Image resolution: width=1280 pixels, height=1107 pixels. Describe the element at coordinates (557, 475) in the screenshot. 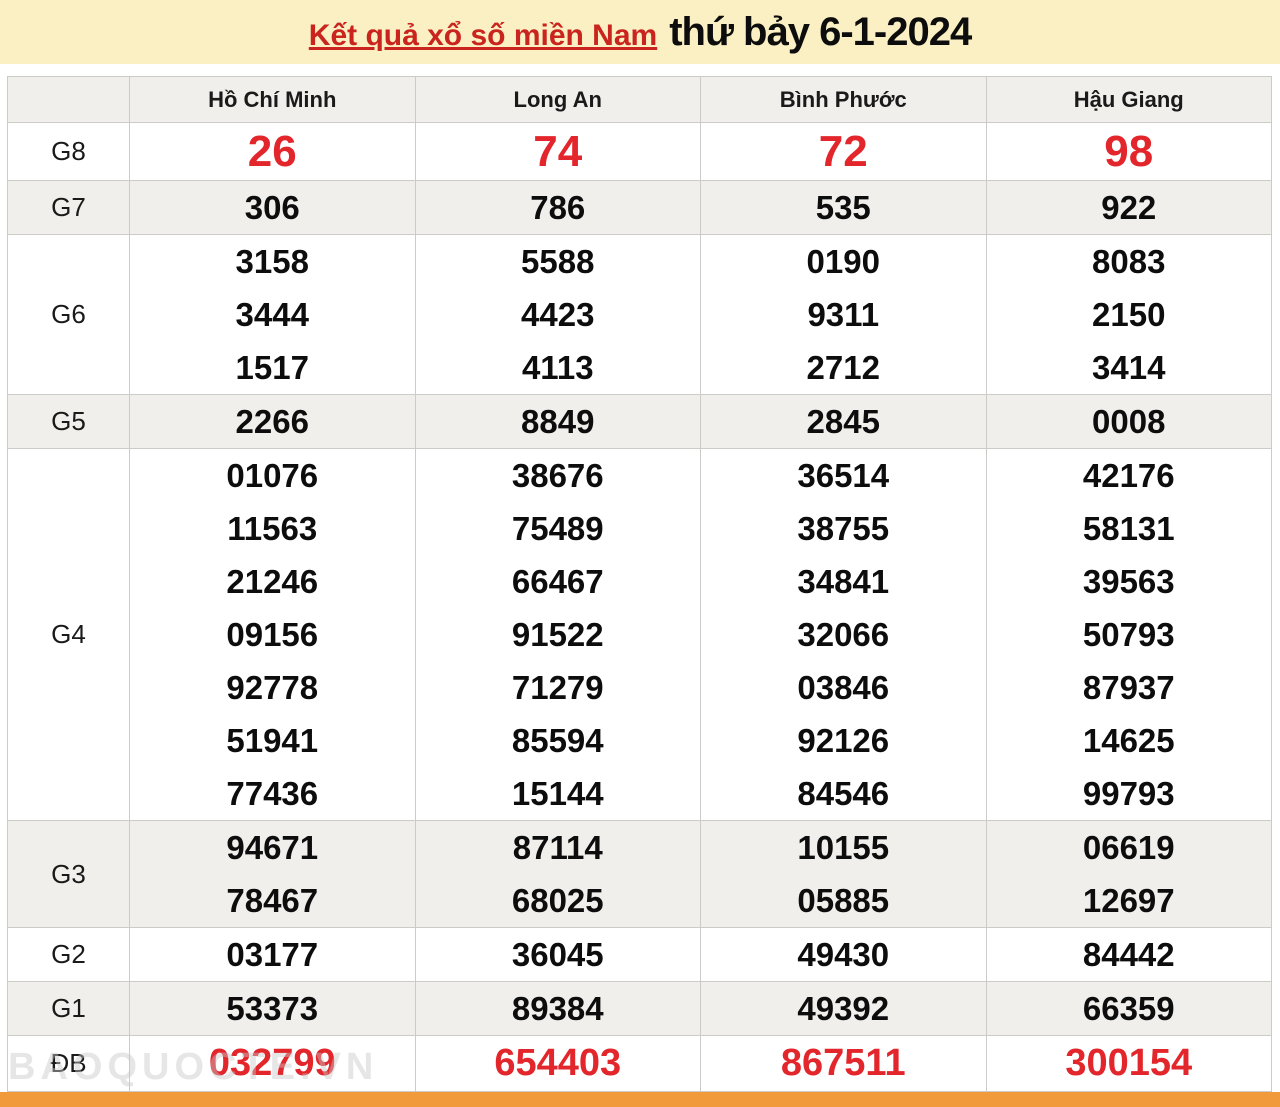

I see `result-number: 38676` at that location.